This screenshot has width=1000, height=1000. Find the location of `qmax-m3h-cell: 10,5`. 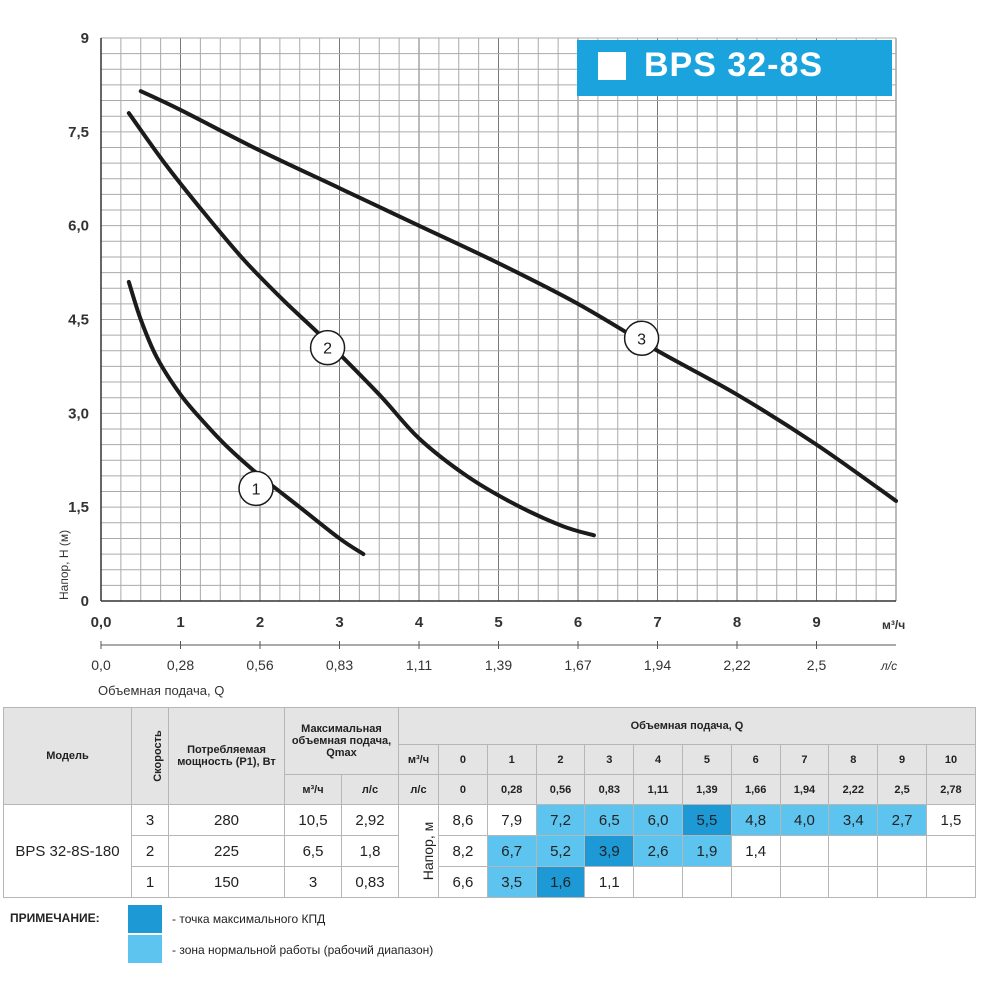

qmax-m3h-cell: 10,5 is located at coordinates (313, 820).